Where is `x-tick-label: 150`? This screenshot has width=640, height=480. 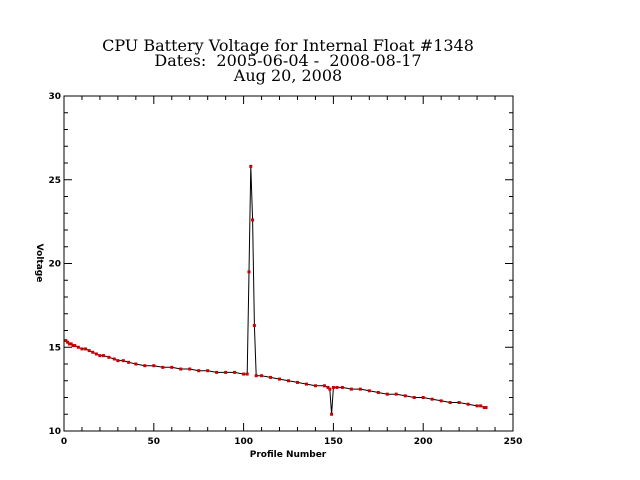 x-tick-label: 150 is located at coordinates (333, 442).